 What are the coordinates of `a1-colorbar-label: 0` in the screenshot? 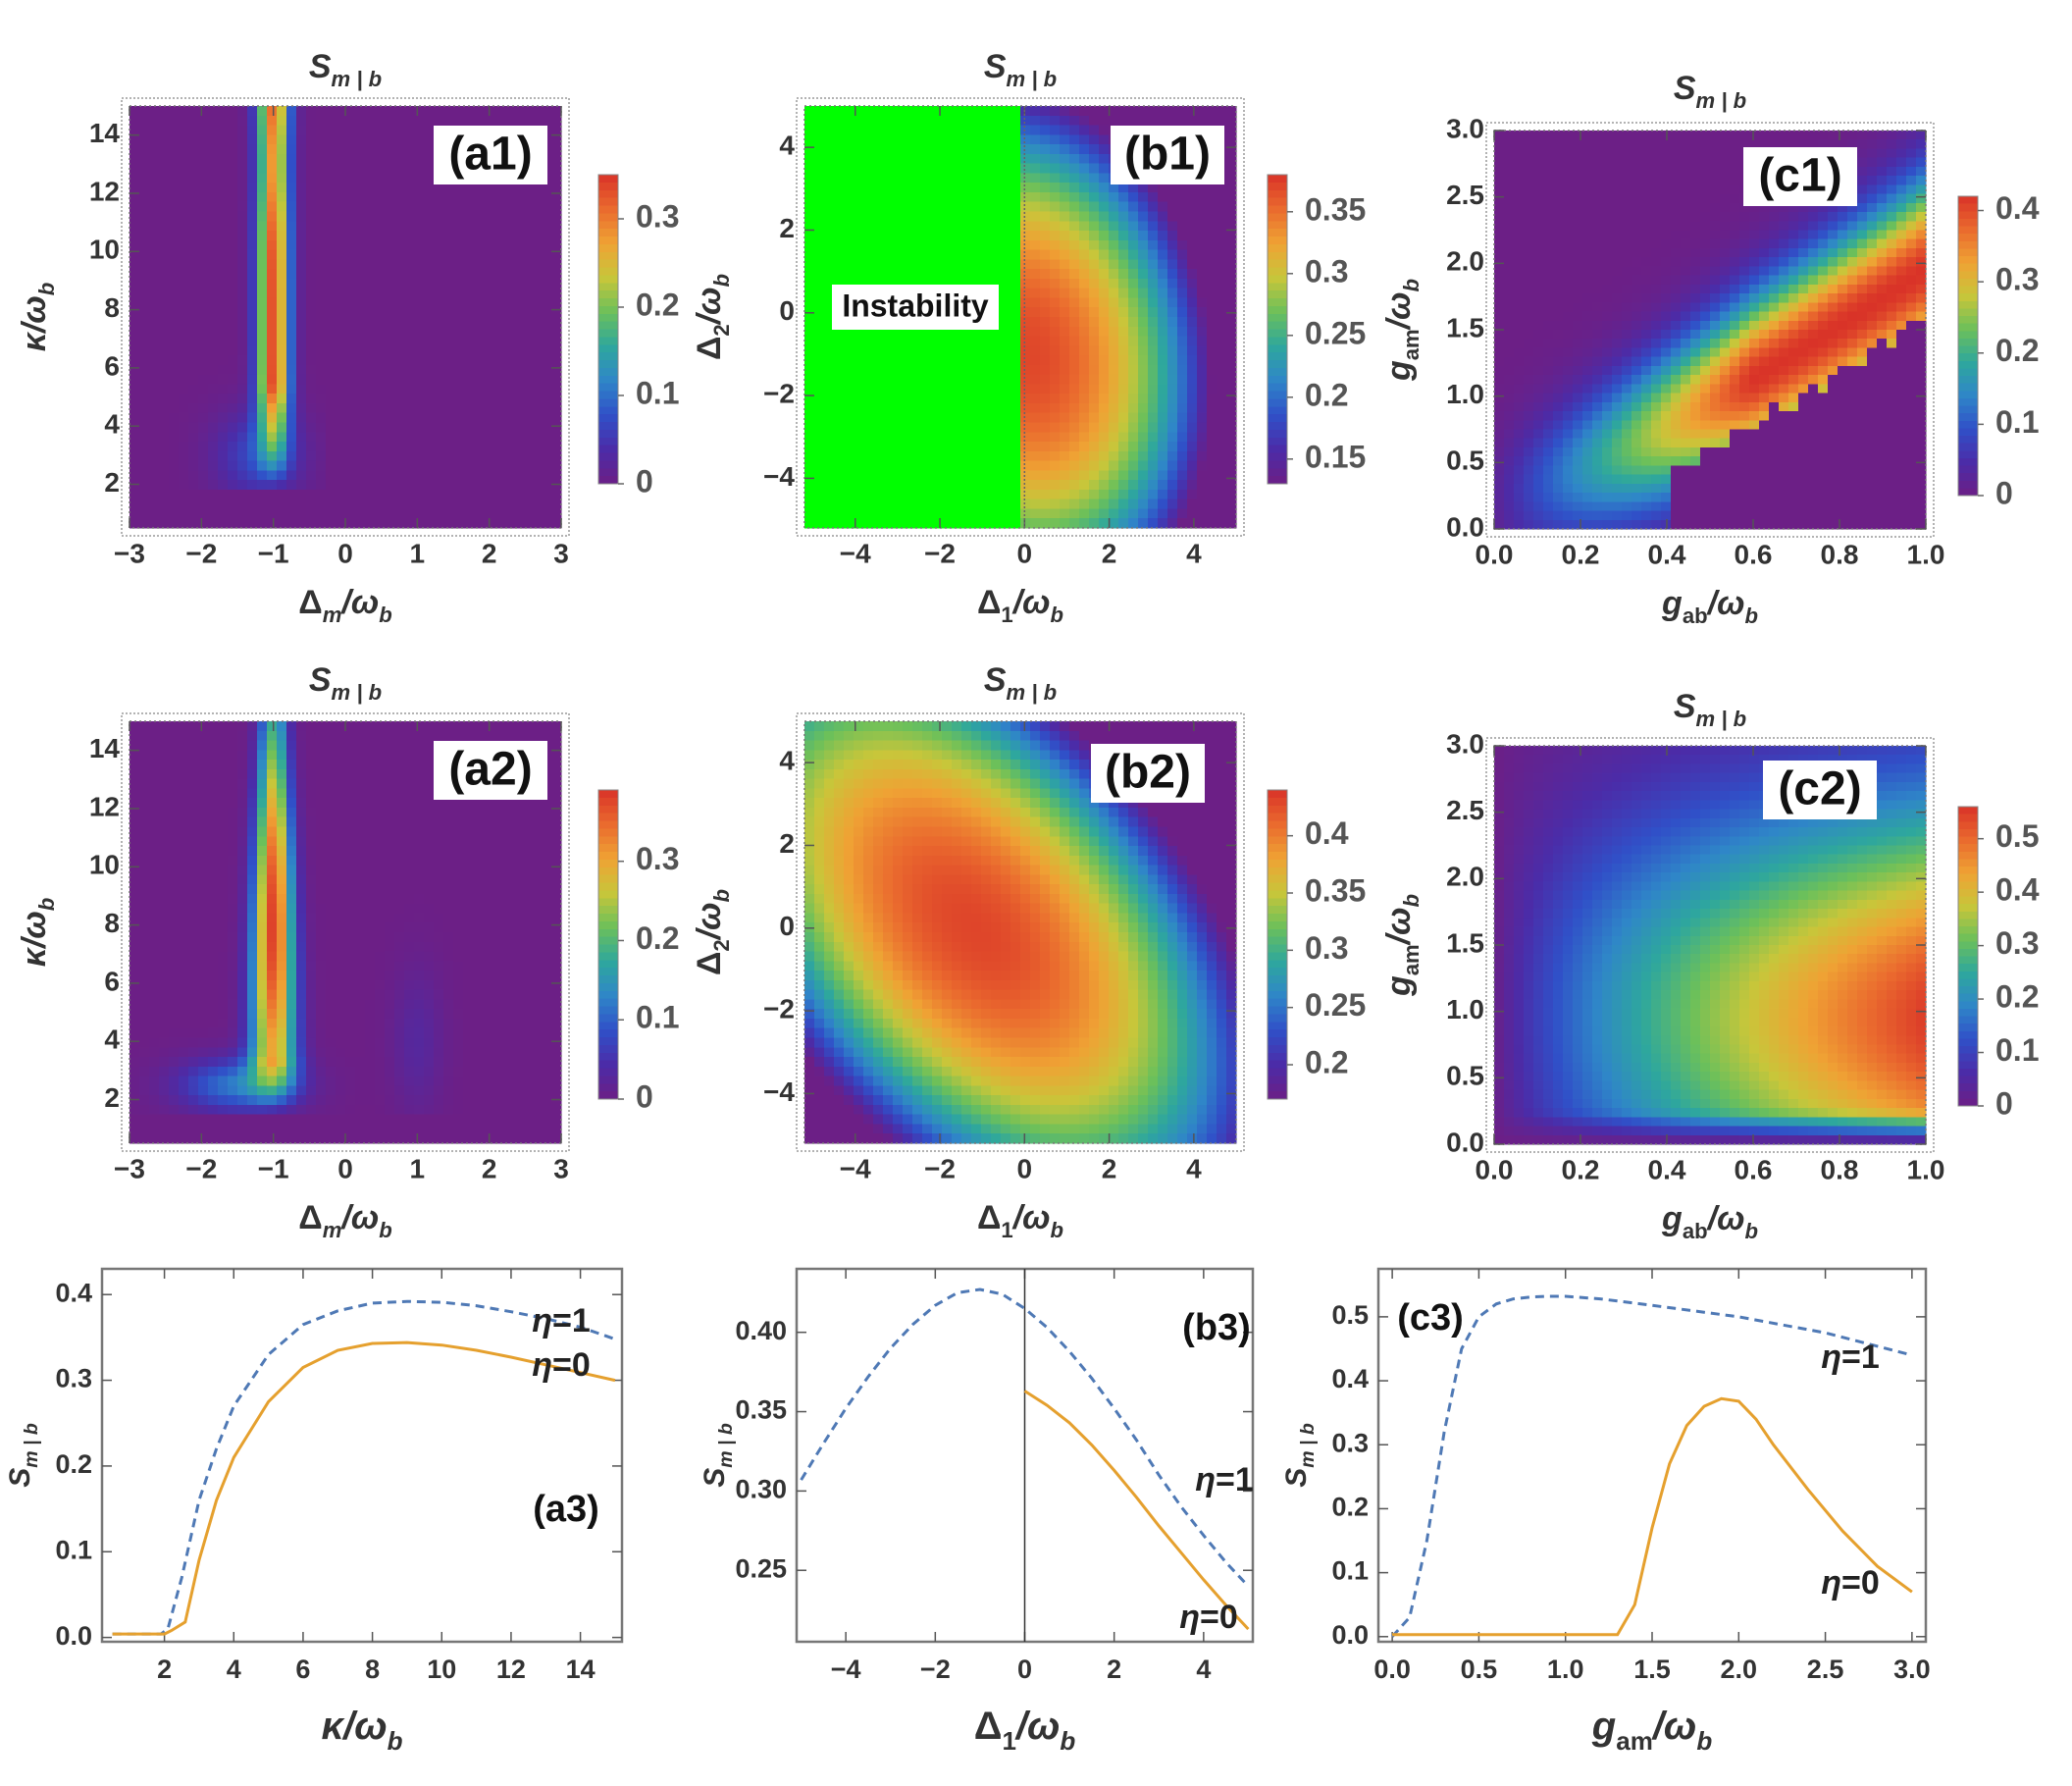 It's located at (644, 481).